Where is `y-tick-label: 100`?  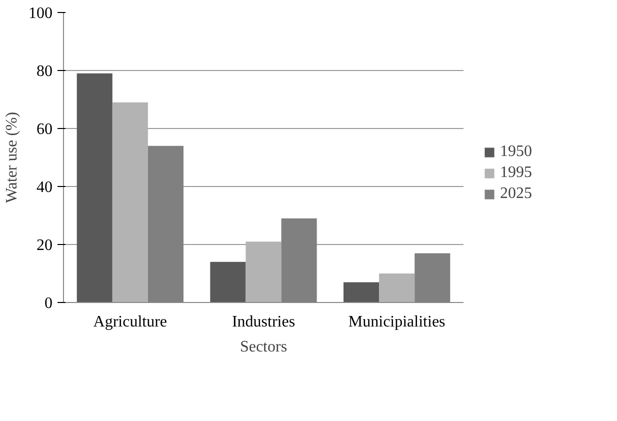
y-tick-label: 100 is located at coordinates (40, 13).